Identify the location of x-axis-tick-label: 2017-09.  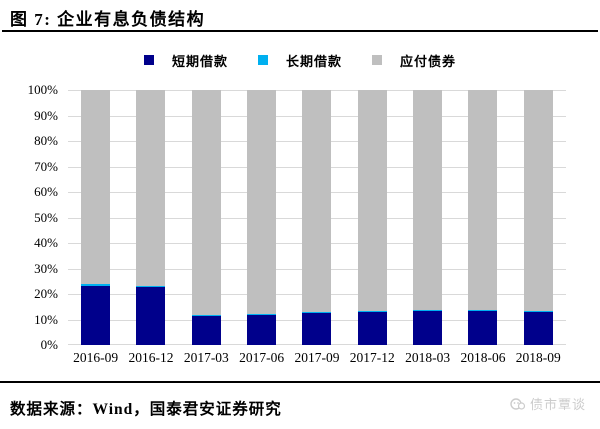
(317, 357).